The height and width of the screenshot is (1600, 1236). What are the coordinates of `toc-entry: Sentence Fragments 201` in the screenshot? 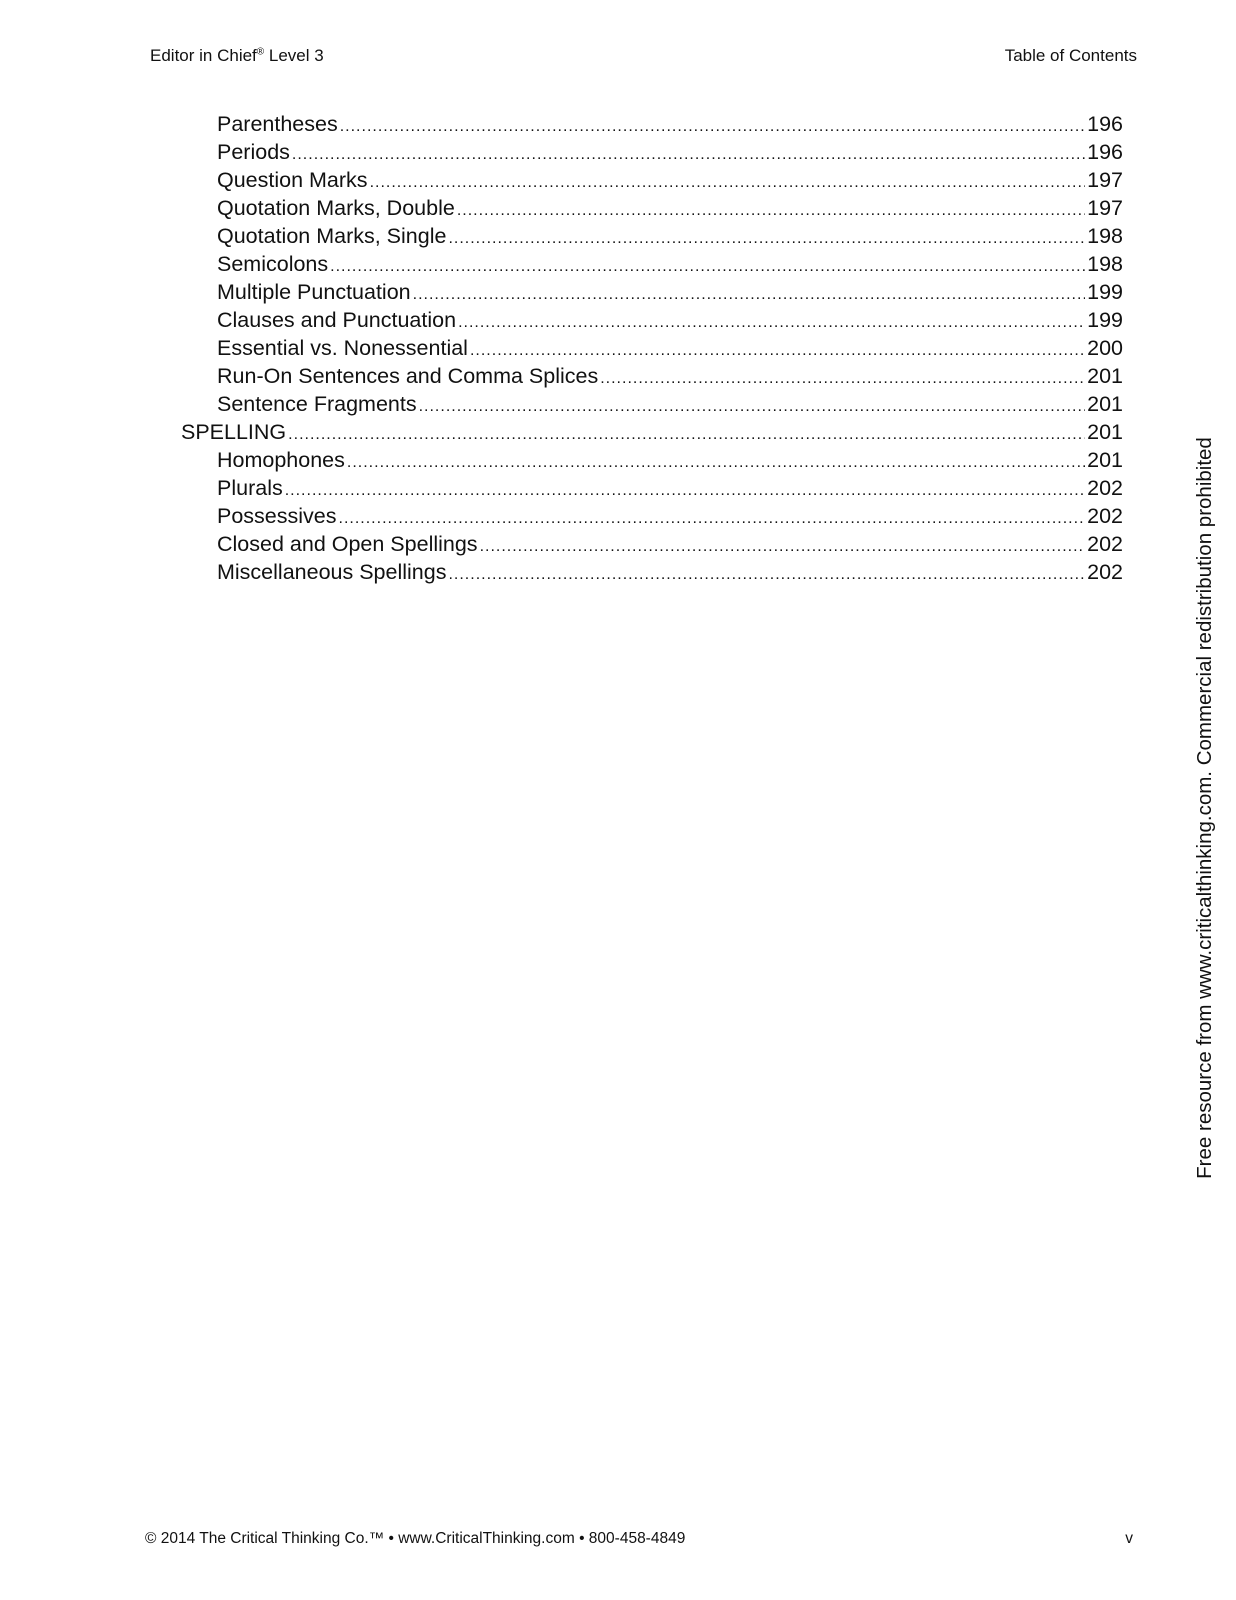 It's located at (670, 404).